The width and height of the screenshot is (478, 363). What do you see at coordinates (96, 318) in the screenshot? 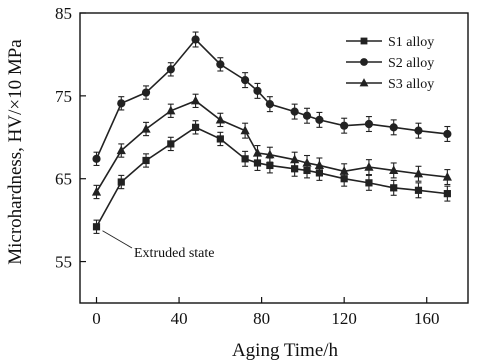
I see `x-tick-label: 0` at bounding box center [96, 318].